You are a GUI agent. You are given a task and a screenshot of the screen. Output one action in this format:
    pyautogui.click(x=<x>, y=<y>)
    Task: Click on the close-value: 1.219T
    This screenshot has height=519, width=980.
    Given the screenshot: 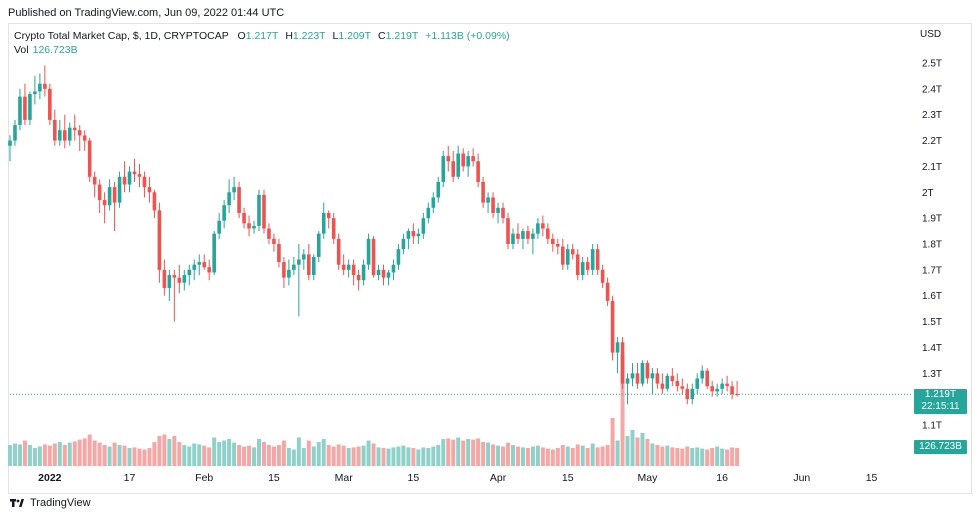 What is the action you would take?
    pyautogui.click(x=402, y=36)
    